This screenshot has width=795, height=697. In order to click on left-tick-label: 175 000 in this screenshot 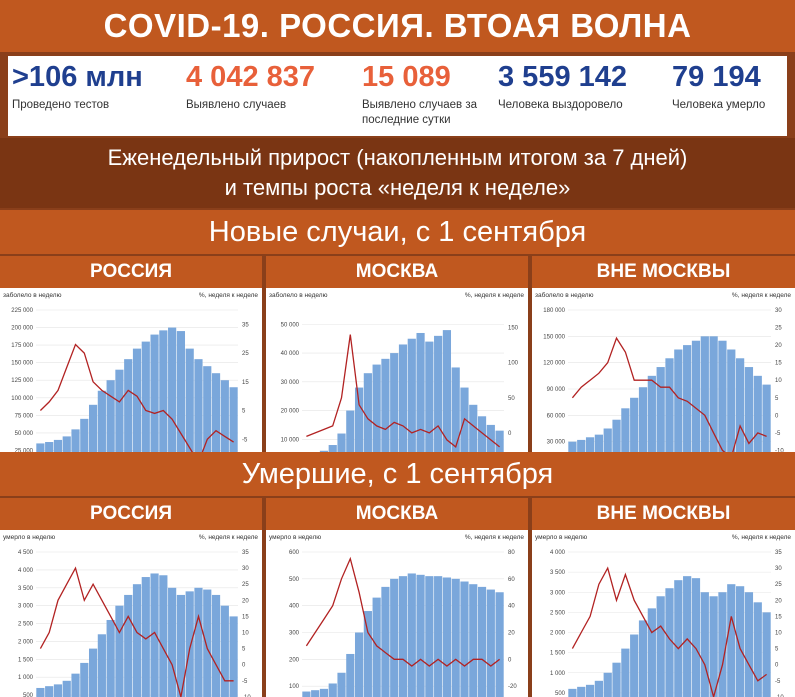, I will do `click(22, 346)`.